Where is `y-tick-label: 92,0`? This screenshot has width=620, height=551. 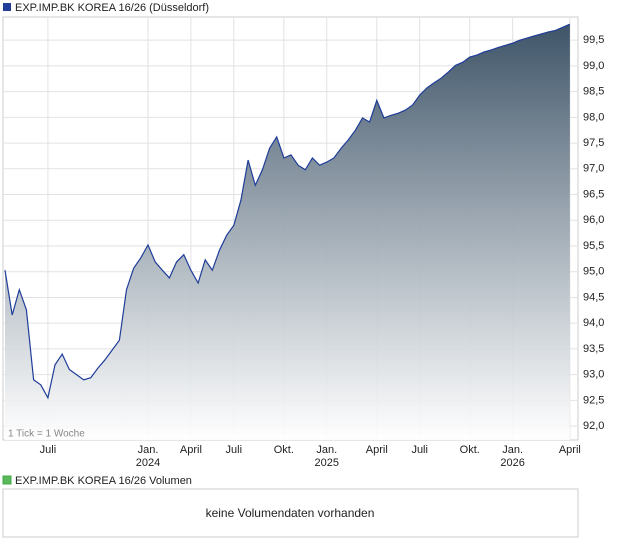 y-tick-label: 92,0 is located at coordinates (593, 426).